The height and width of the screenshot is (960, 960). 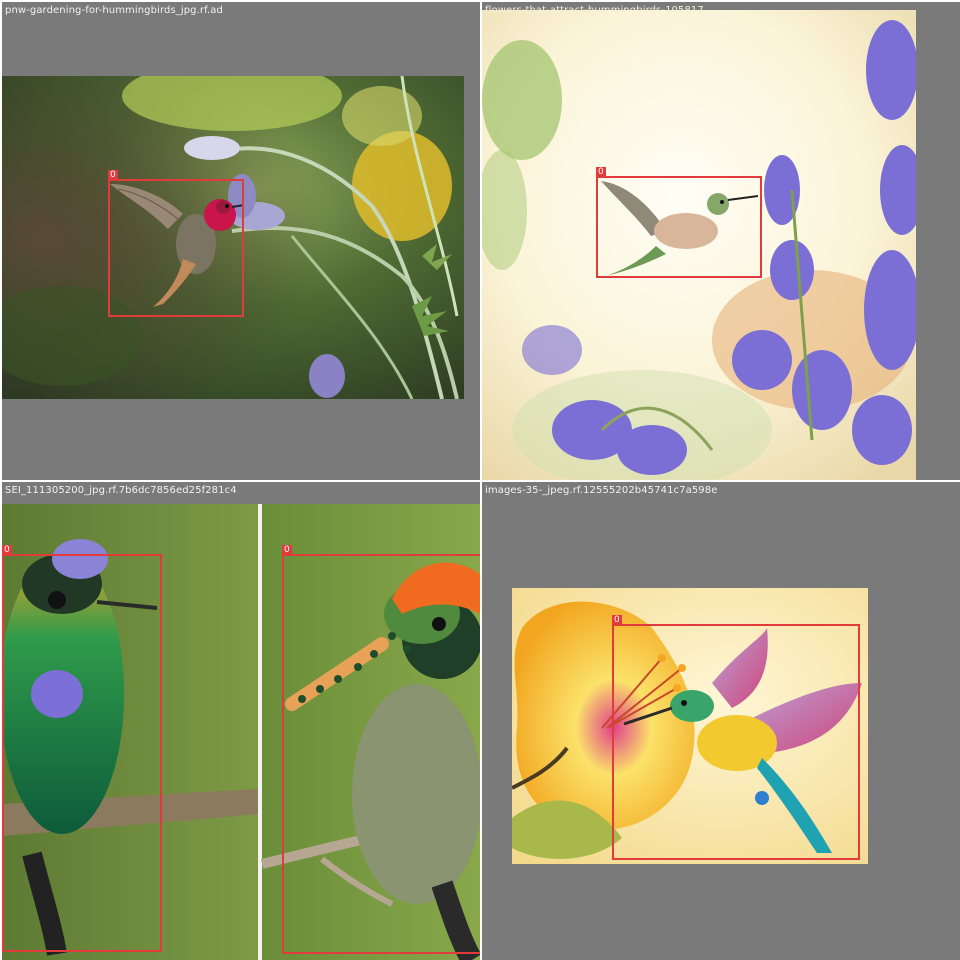 I want to click on image-filename: pnw-gardening-for-hummingbirds_jpg.rf.ad, so click(x=114, y=10).